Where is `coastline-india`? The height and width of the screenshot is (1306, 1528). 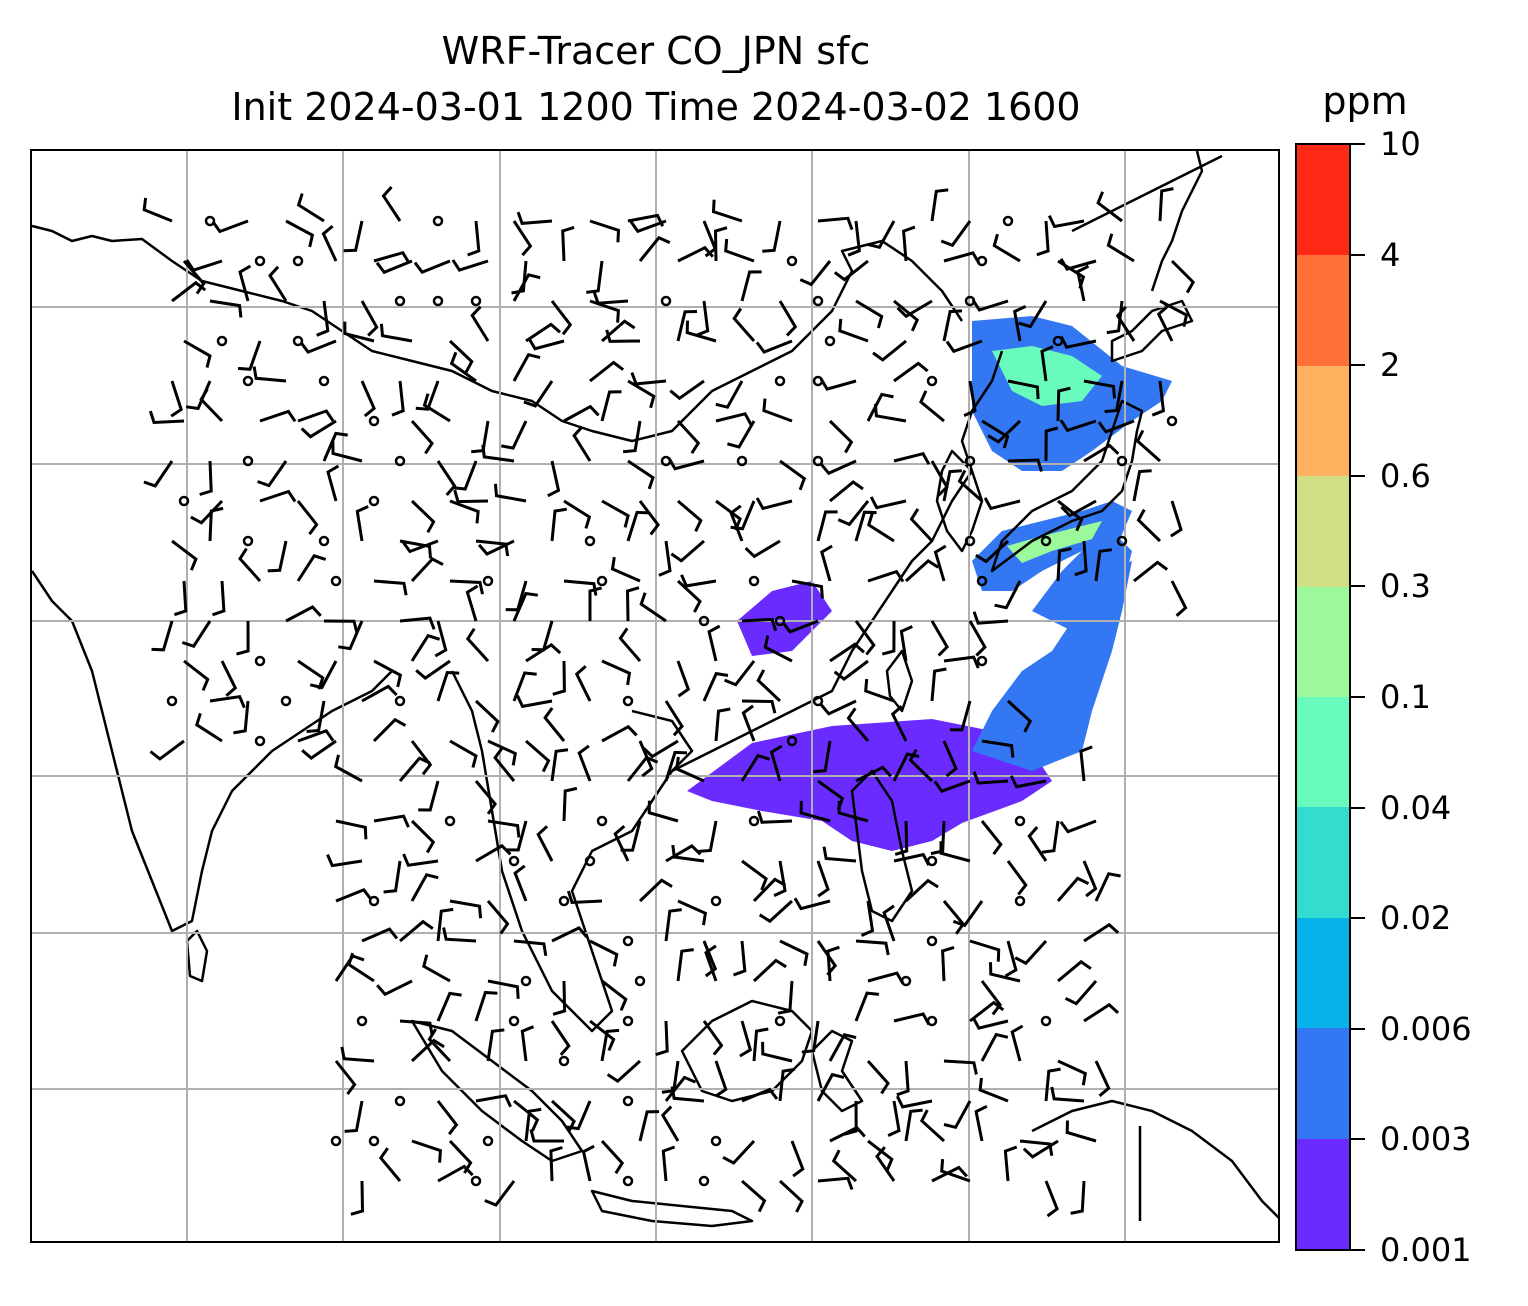
coastline-india is located at coordinates (212, 751).